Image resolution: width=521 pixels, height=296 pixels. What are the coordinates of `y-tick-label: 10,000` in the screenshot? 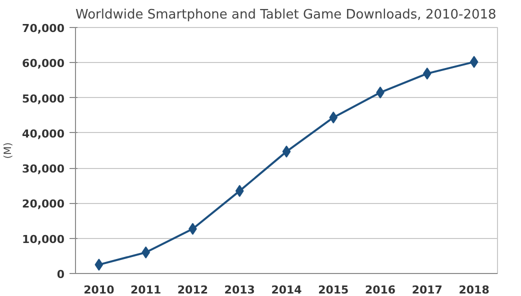 It's located at (43, 239).